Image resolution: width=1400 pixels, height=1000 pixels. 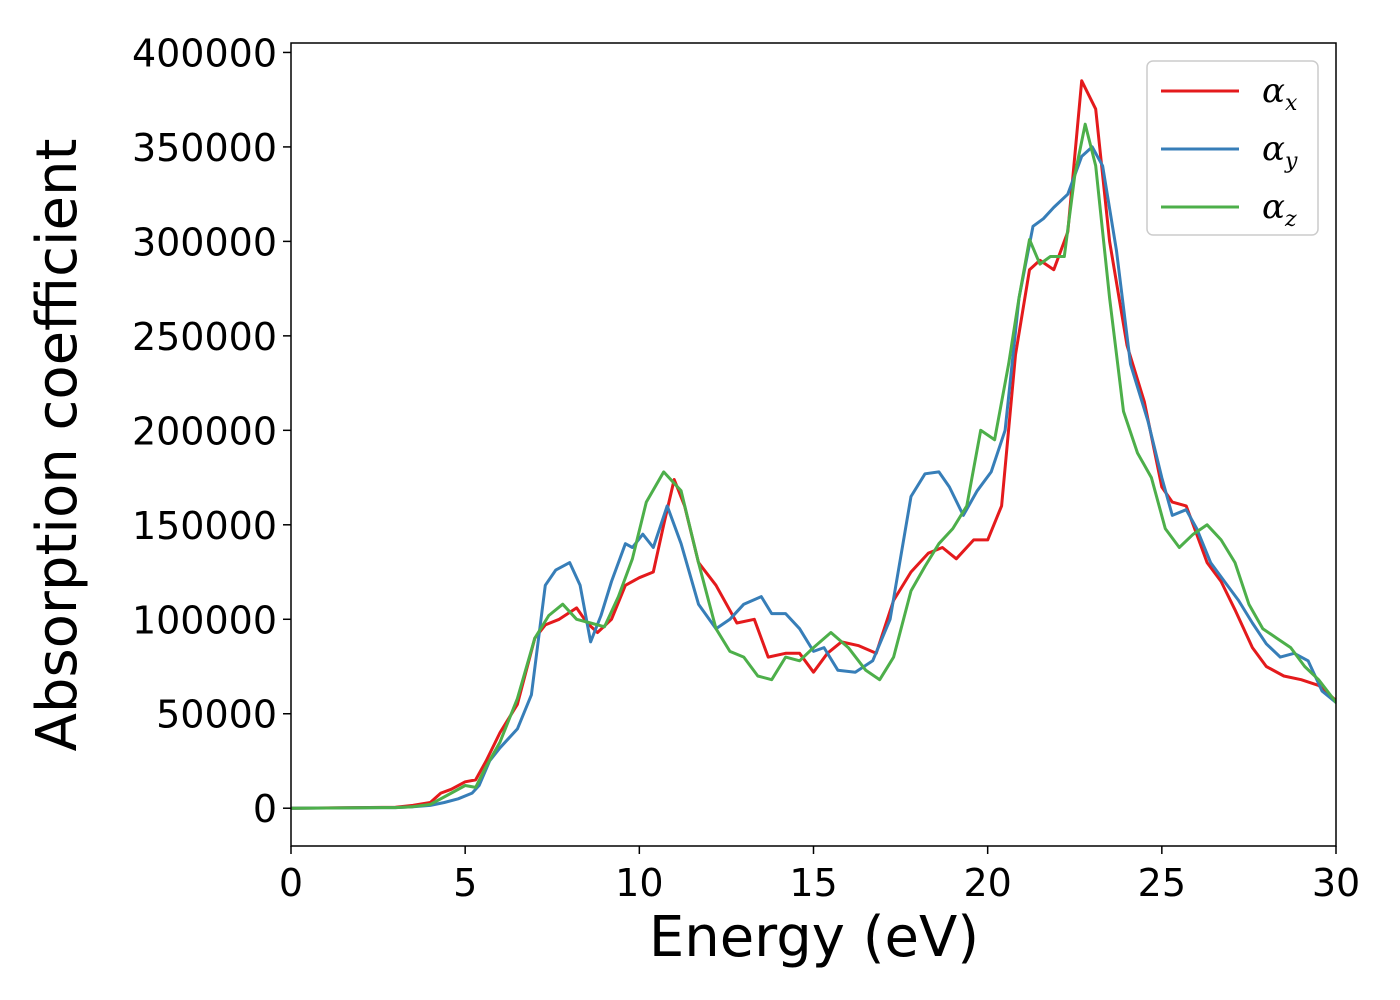 I want to click on x-tick-label: 20, so click(x=987, y=883).